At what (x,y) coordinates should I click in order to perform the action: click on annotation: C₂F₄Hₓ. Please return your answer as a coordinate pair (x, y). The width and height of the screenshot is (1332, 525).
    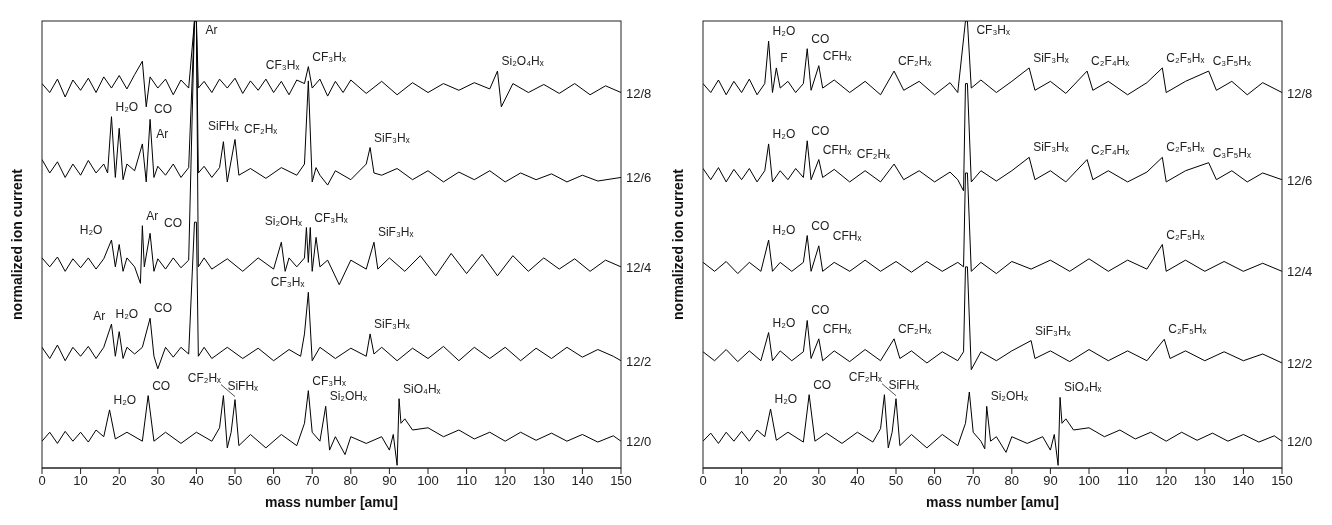
    Looking at the image, I should click on (1110, 149).